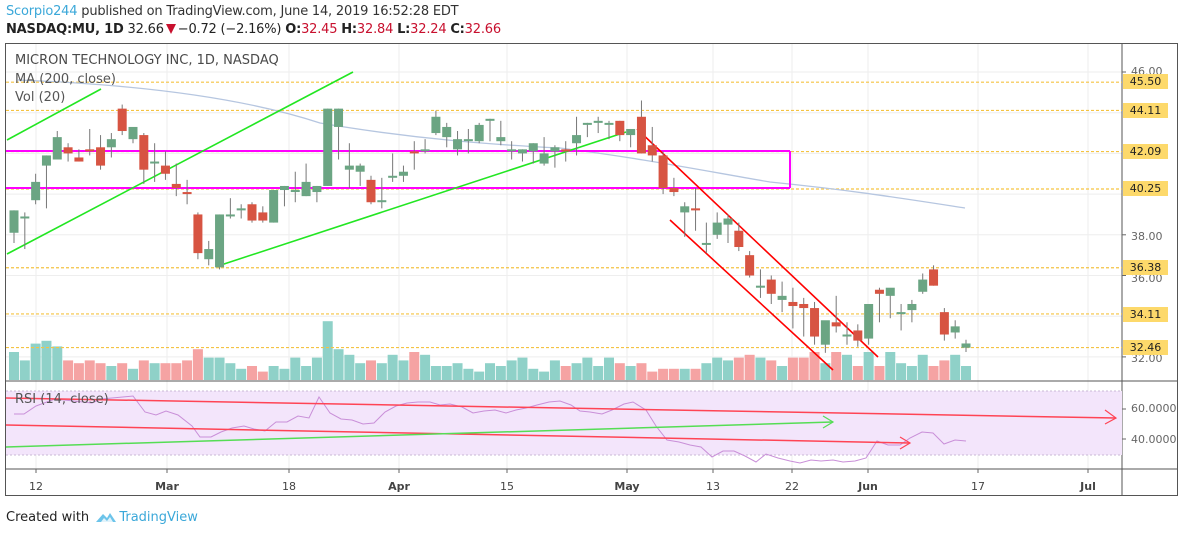 This screenshot has width=1185, height=535. I want to click on high-label: H:, so click(349, 29).